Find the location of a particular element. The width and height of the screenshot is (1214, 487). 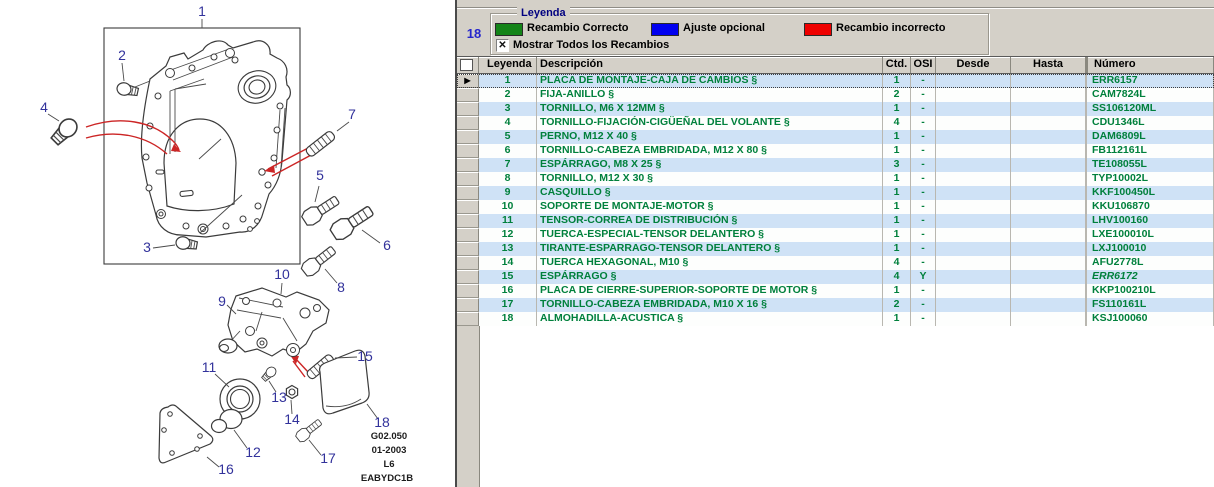

mount-bracket-drawing is located at coordinates (274, 322).